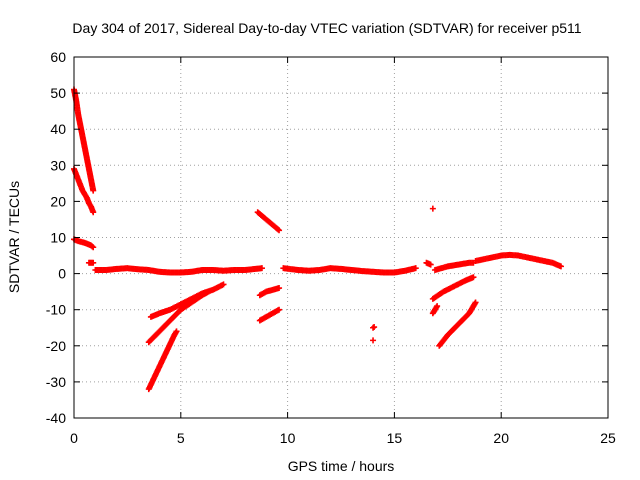 Image resolution: width=640 pixels, height=480 pixels. Describe the element at coordinates (395, 438) in the screenshot. I see `x-tick-label: 15` at that location.